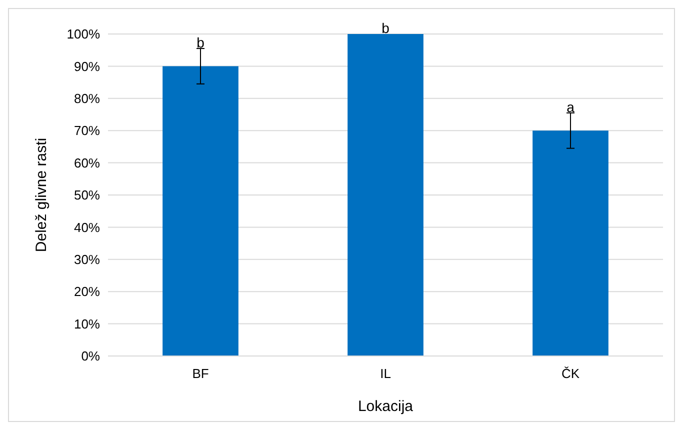 This screenshot has height=430, width=683. I want to click on annotation: a, so click(570, 106).